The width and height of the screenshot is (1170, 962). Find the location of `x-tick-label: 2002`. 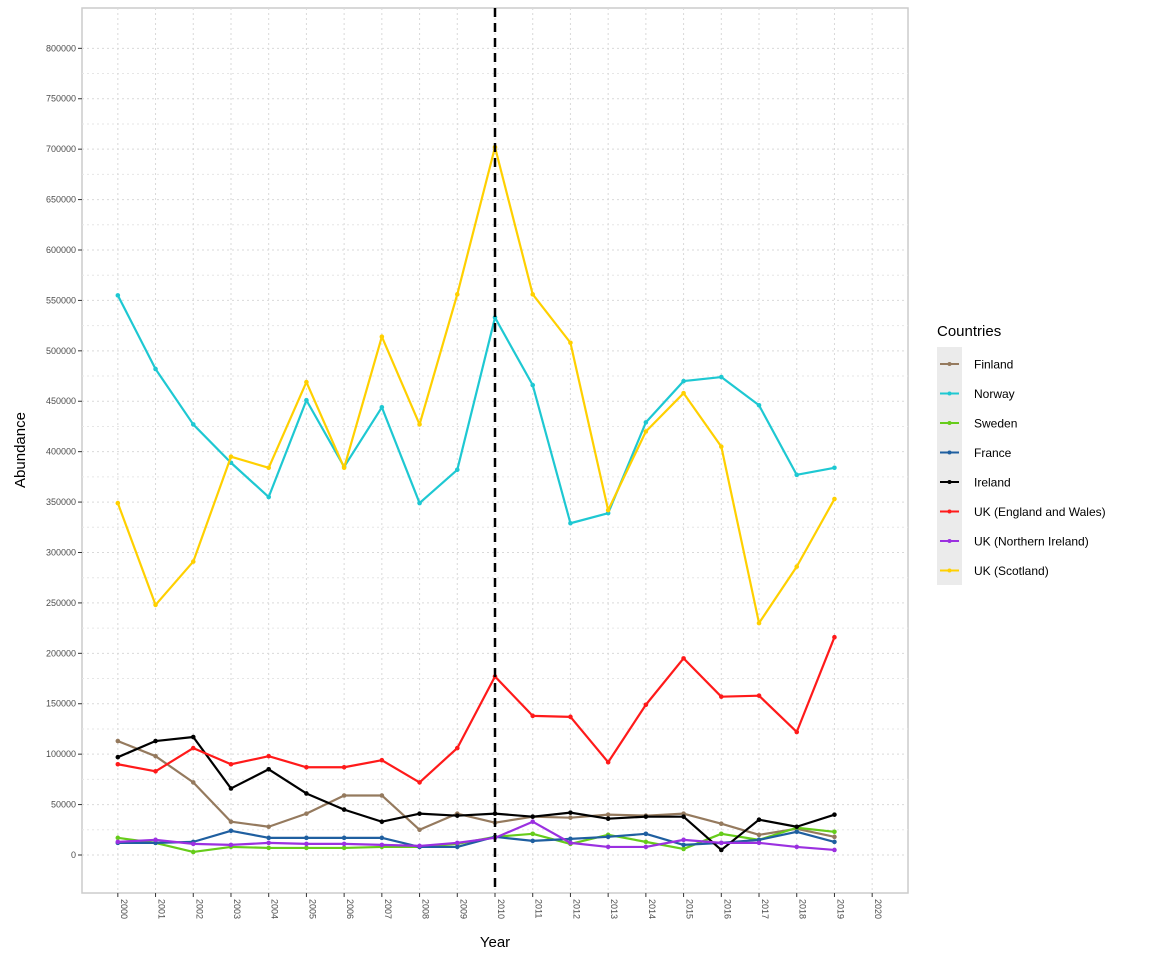

x-tick-label: 2002 is located at coordinates (199, 909).